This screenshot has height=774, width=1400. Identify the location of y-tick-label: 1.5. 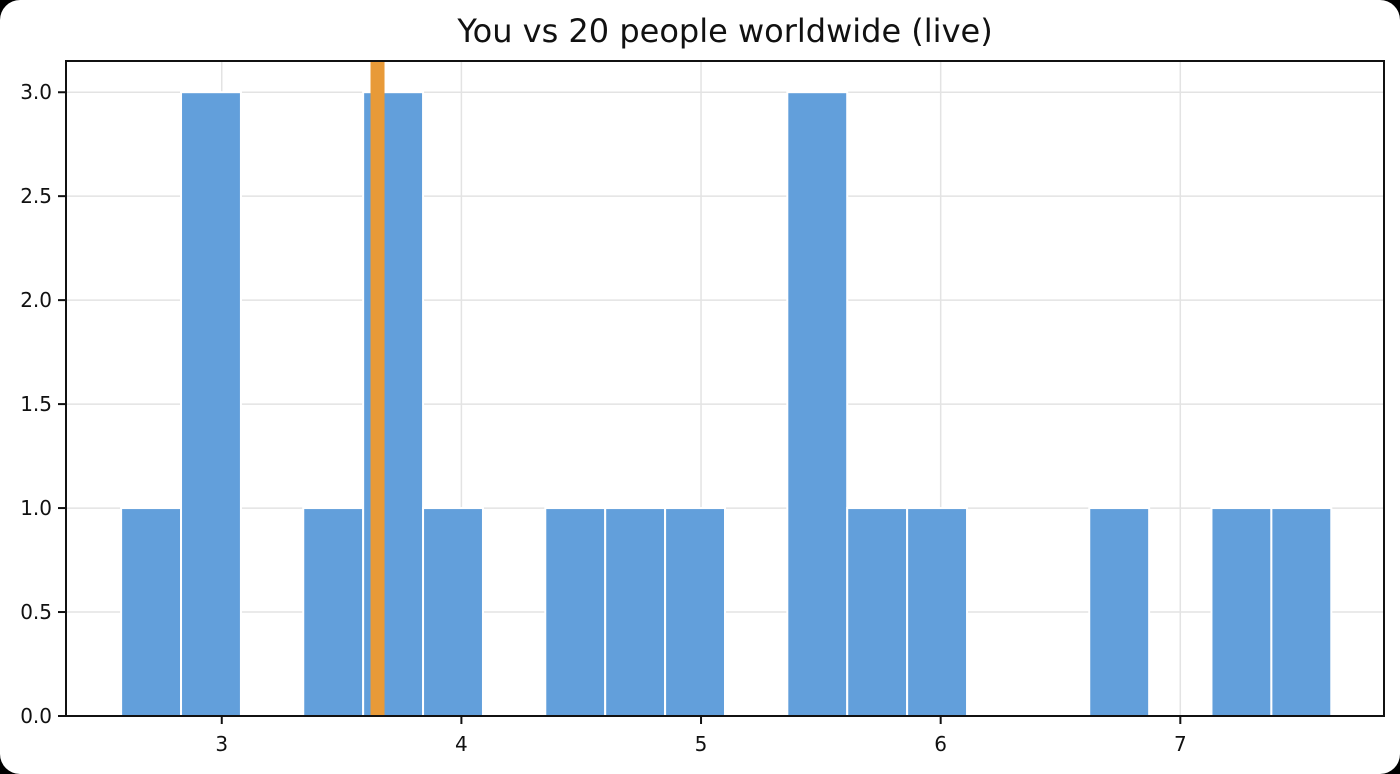
(36, 404).